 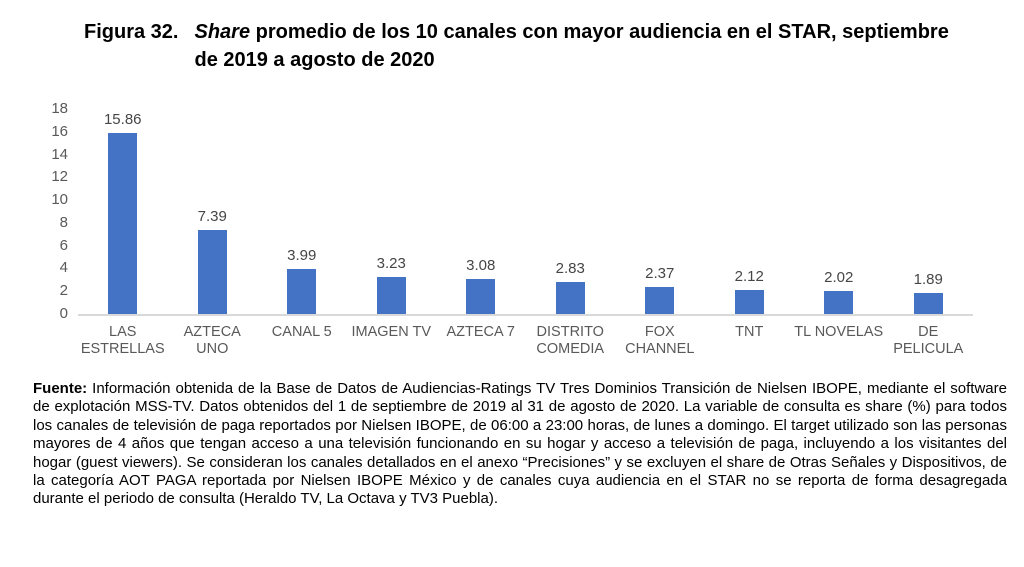 I want to click on figure-number: Figura 32., so click(x=131, y=32).